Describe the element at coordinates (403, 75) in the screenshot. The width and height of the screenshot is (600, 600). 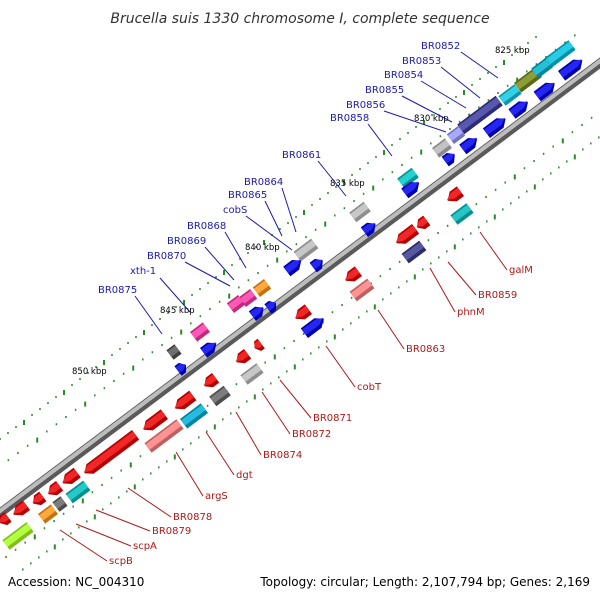
I see `gene-label-br0854: BR0854` at that location.